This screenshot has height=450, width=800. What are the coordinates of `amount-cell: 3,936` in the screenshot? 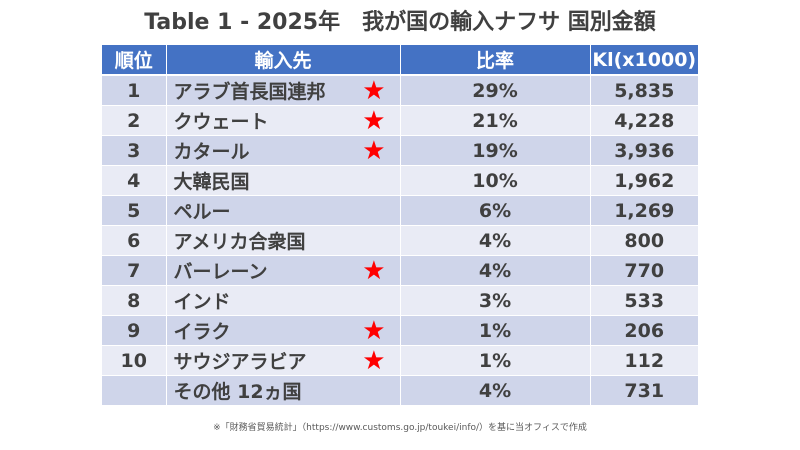 It's located at (644, 150).